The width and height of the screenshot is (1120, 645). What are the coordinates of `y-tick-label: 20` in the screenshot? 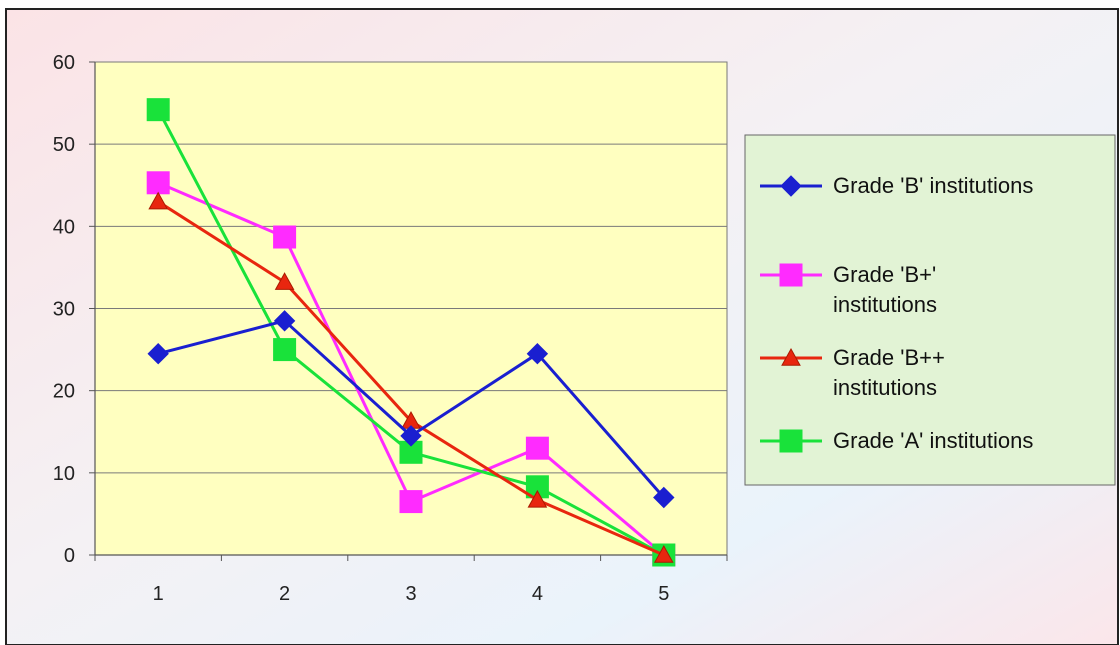 It's located at (64, 392).